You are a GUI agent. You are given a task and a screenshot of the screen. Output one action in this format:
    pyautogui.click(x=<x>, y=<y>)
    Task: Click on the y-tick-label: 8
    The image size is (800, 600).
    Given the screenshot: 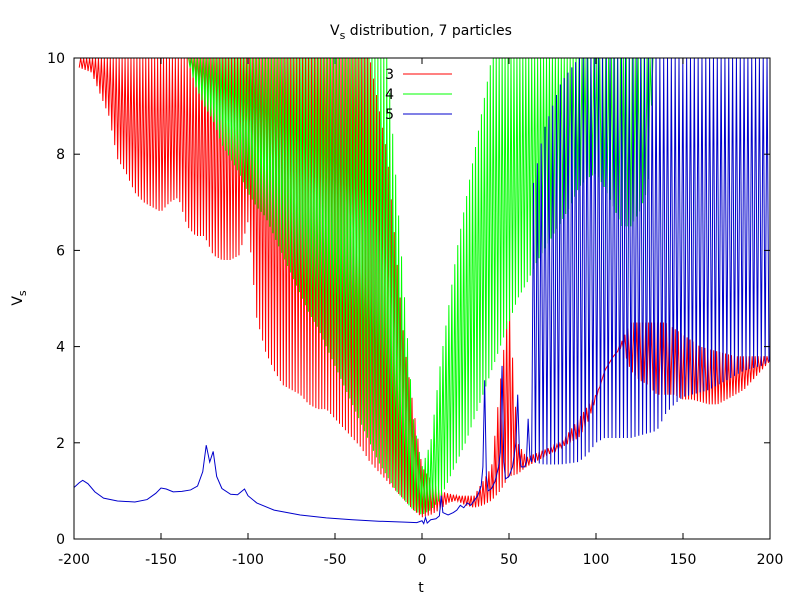 What is the action you would take?
    pyautogui.click(x=60, y=155)
    